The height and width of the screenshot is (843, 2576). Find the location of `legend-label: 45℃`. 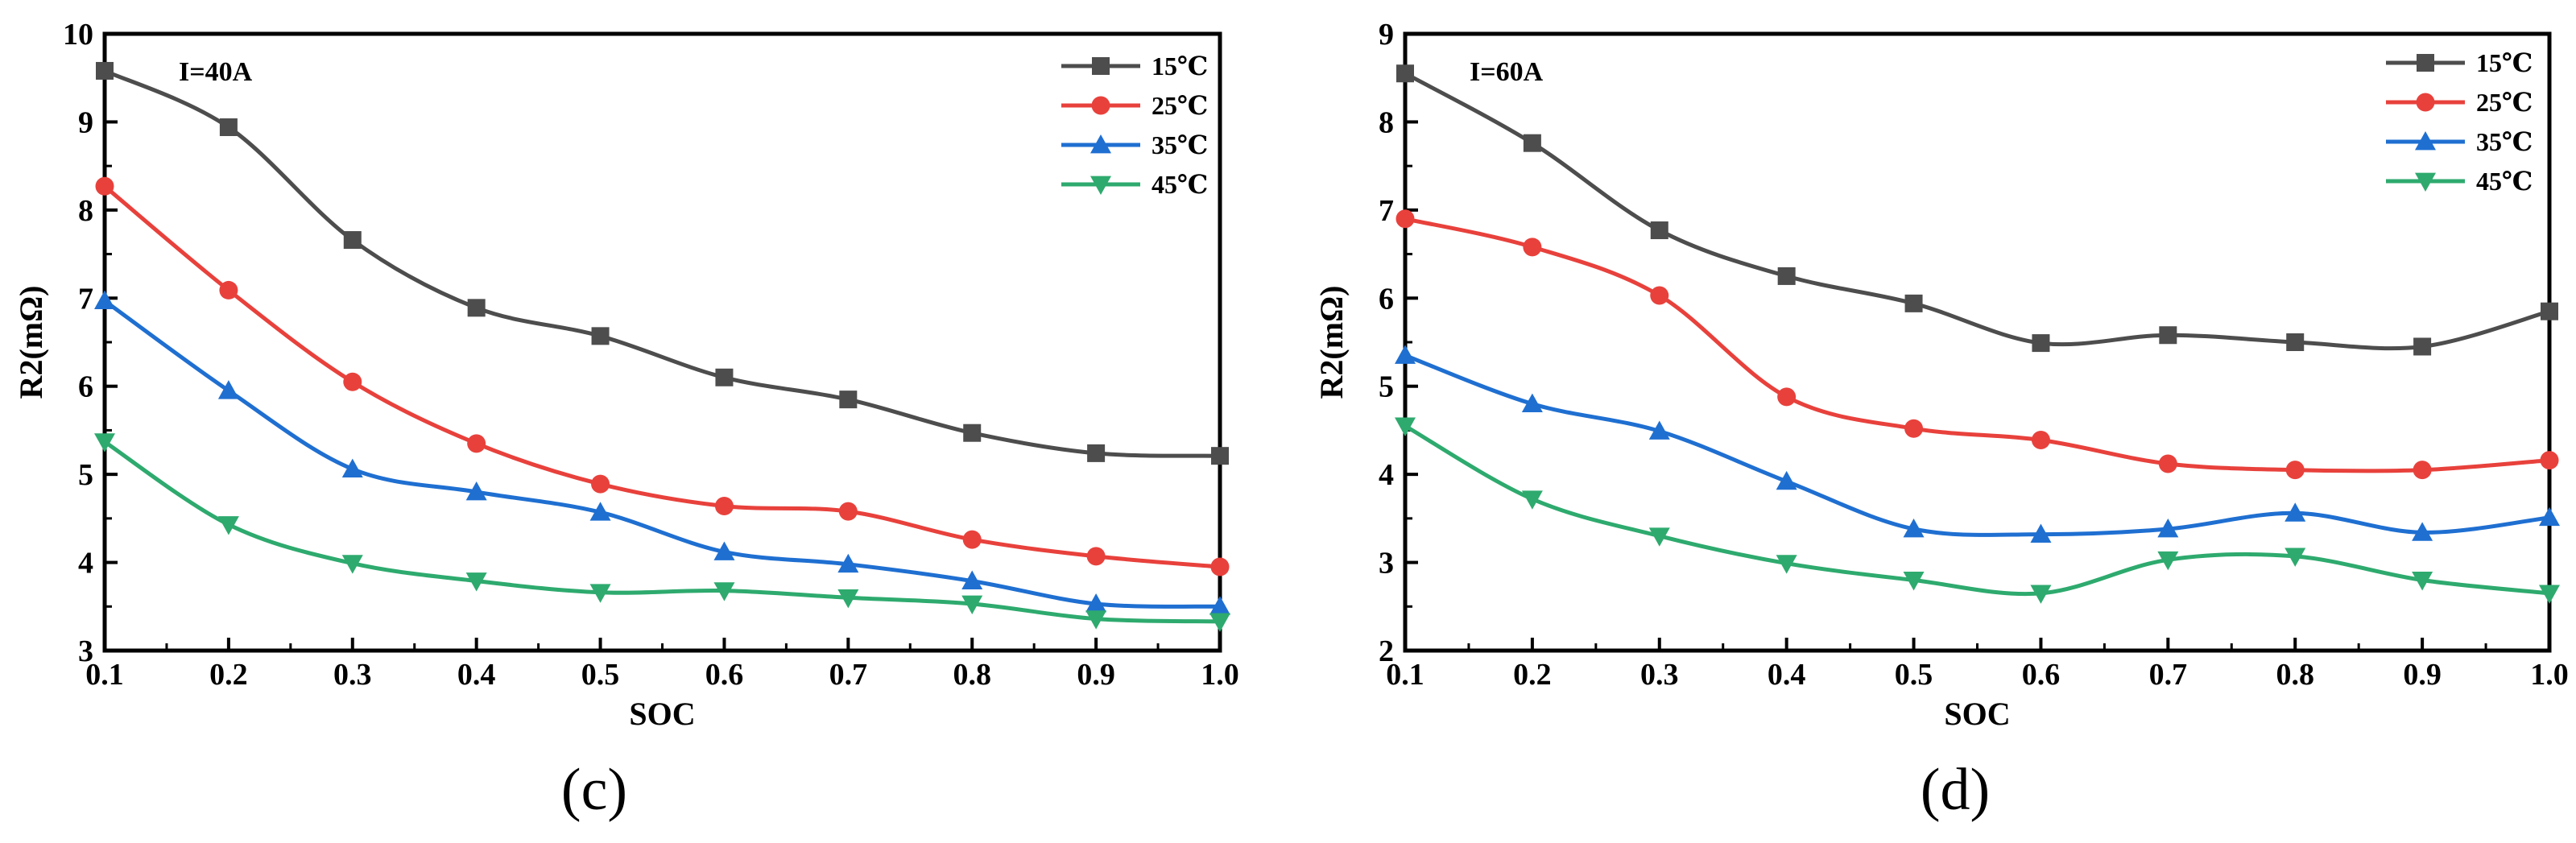

legend-label: 45℃ is located at coordinates (2504, 181).